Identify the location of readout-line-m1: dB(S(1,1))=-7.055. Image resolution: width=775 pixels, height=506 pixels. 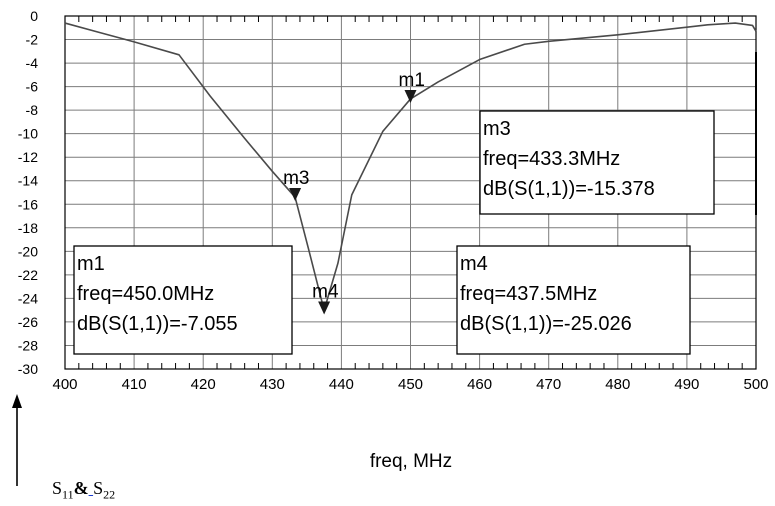
(157, 324).